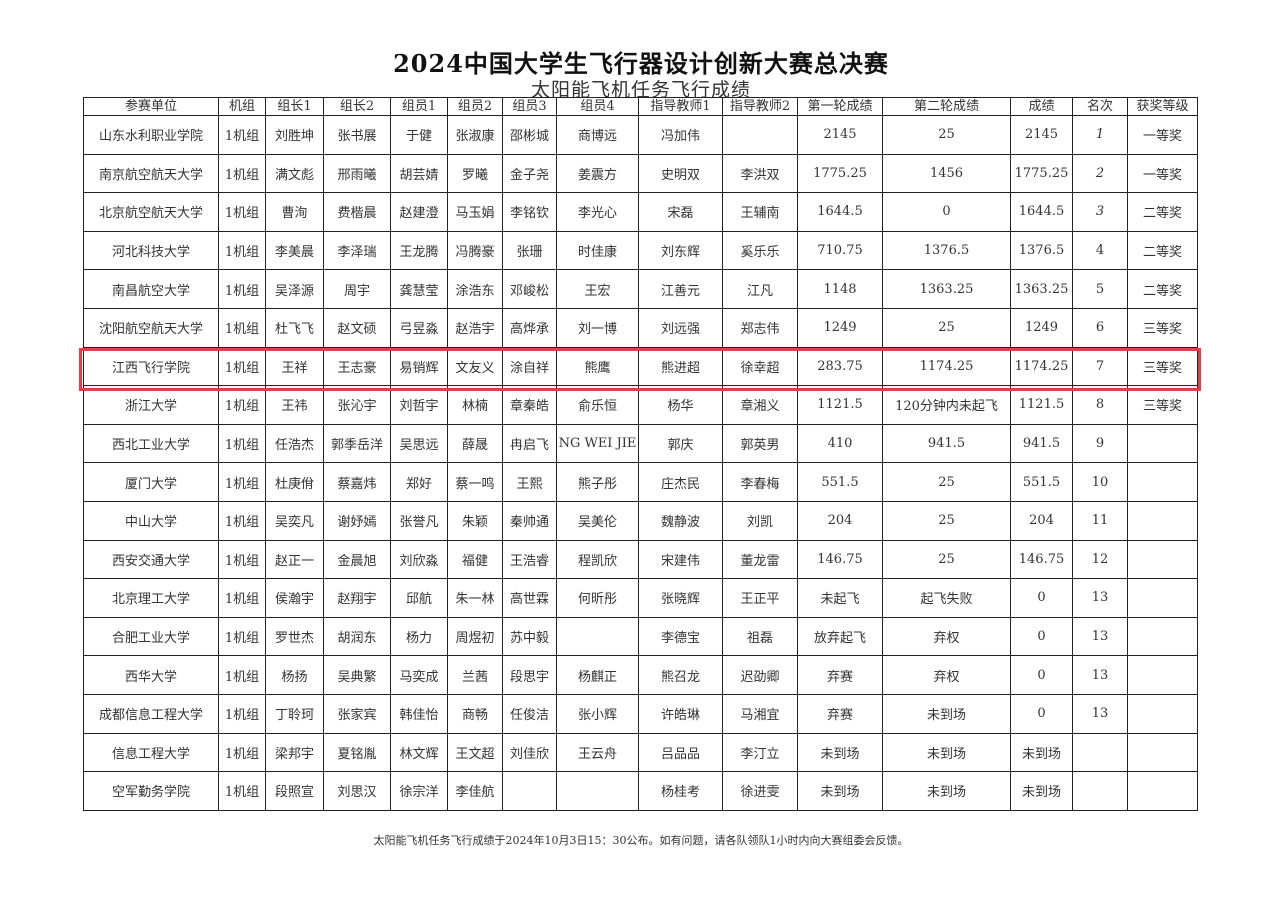 Image resolution: width=1282 pixels, height=907 pixels. I want to click on cell-member-1: 赵建澄, so click(419, 212).